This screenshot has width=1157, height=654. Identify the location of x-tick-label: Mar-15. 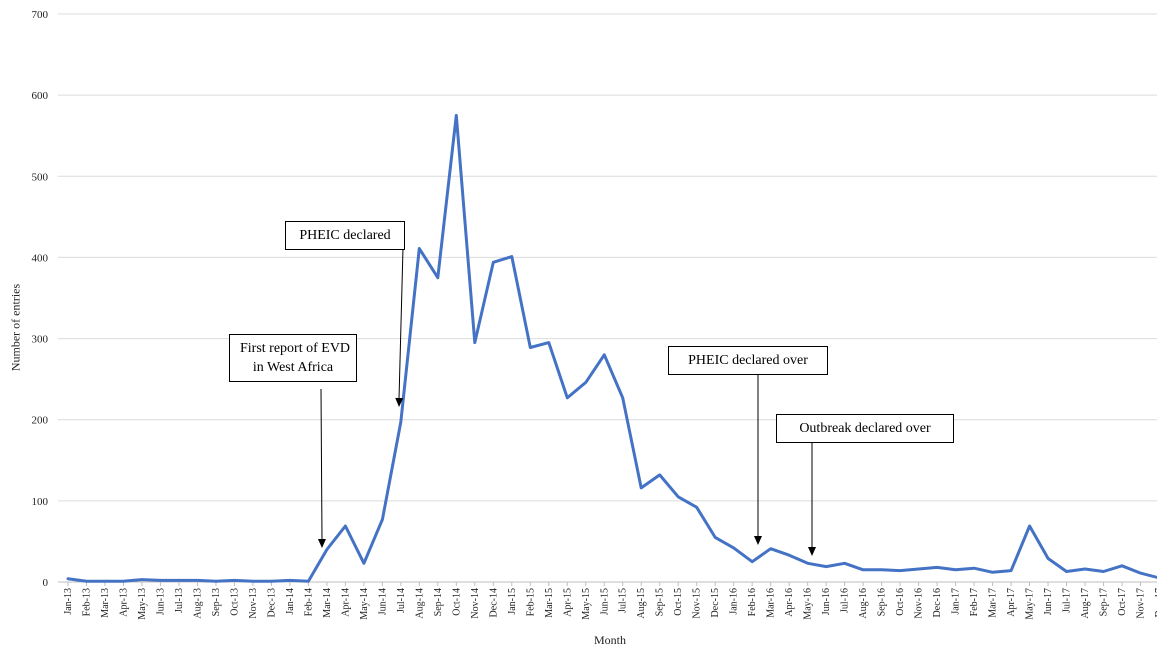
(549, 603).